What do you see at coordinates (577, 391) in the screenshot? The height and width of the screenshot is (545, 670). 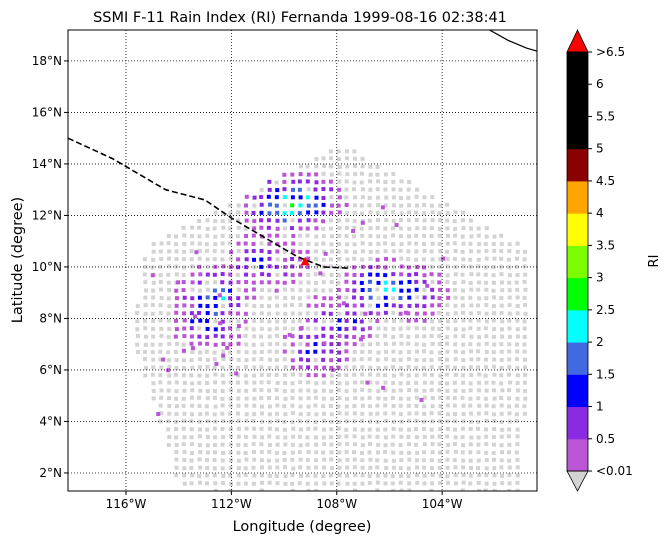 I see `colorbar-segment` at bounding box center [577, 391].